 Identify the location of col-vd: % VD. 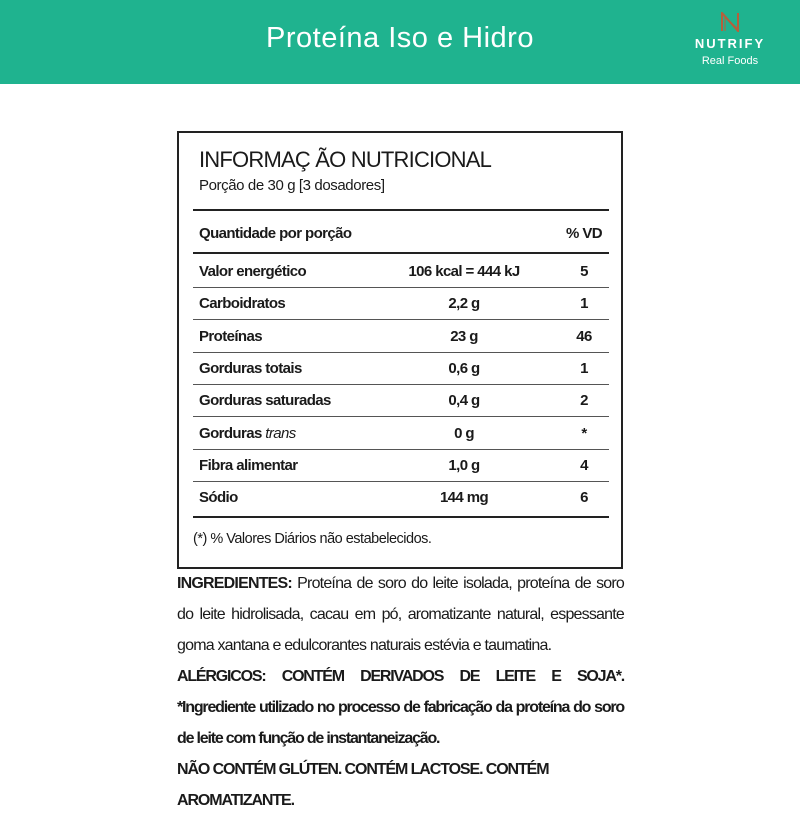
(584, 233).